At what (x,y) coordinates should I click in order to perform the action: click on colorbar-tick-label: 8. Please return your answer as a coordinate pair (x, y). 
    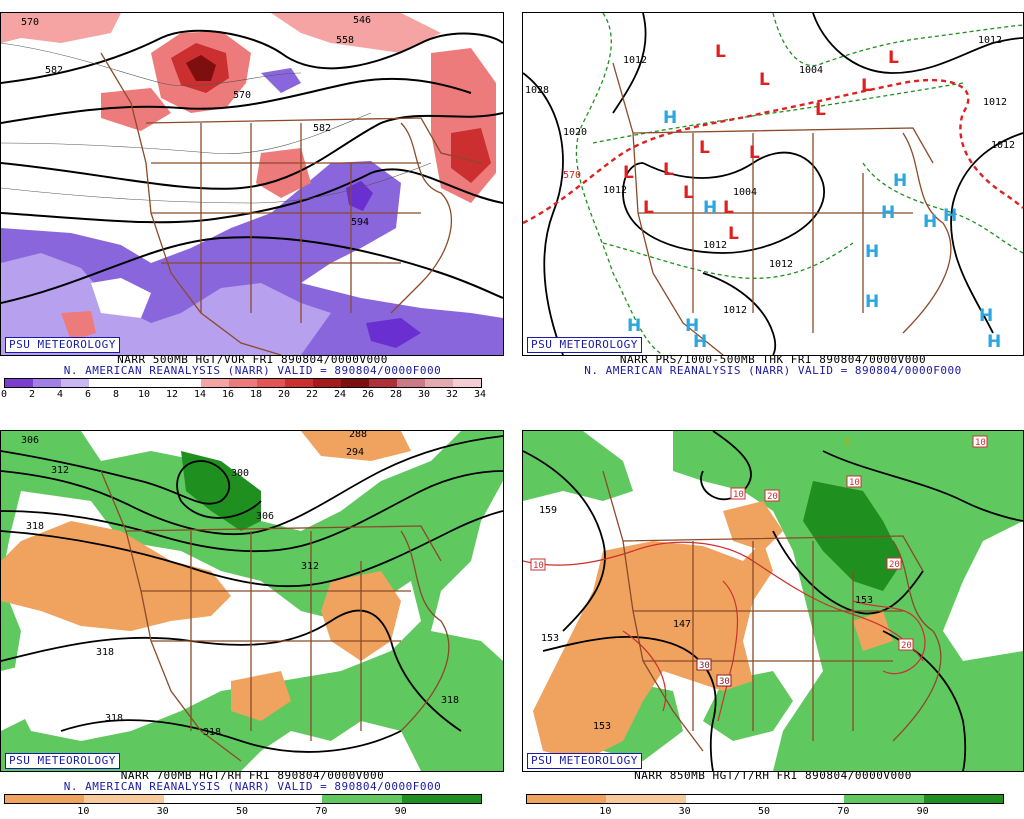
    Looking at the image, I should click on (116, 394).